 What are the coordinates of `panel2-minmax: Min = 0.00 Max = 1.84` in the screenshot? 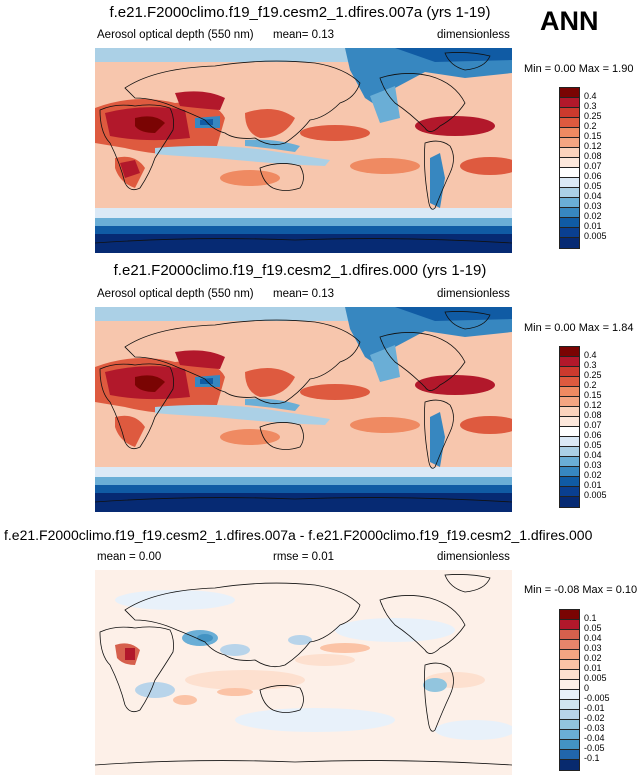 It's located at (579, 328).